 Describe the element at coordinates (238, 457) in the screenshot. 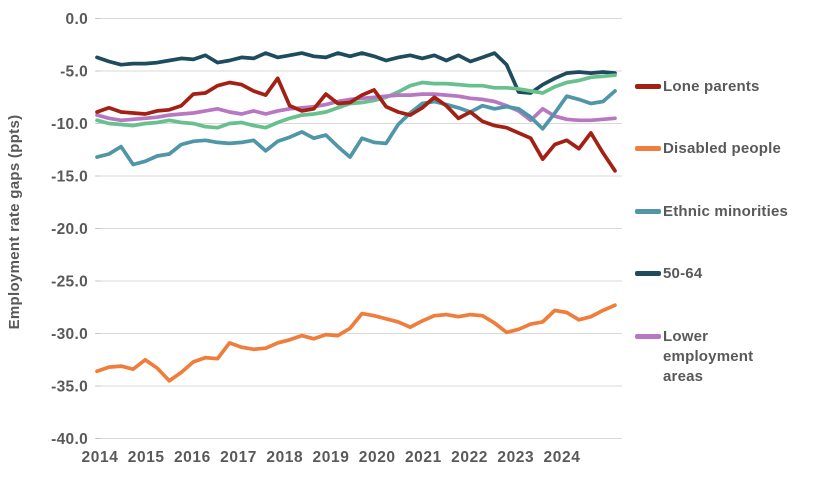

I see `x-tick-label: 2017` at that location.